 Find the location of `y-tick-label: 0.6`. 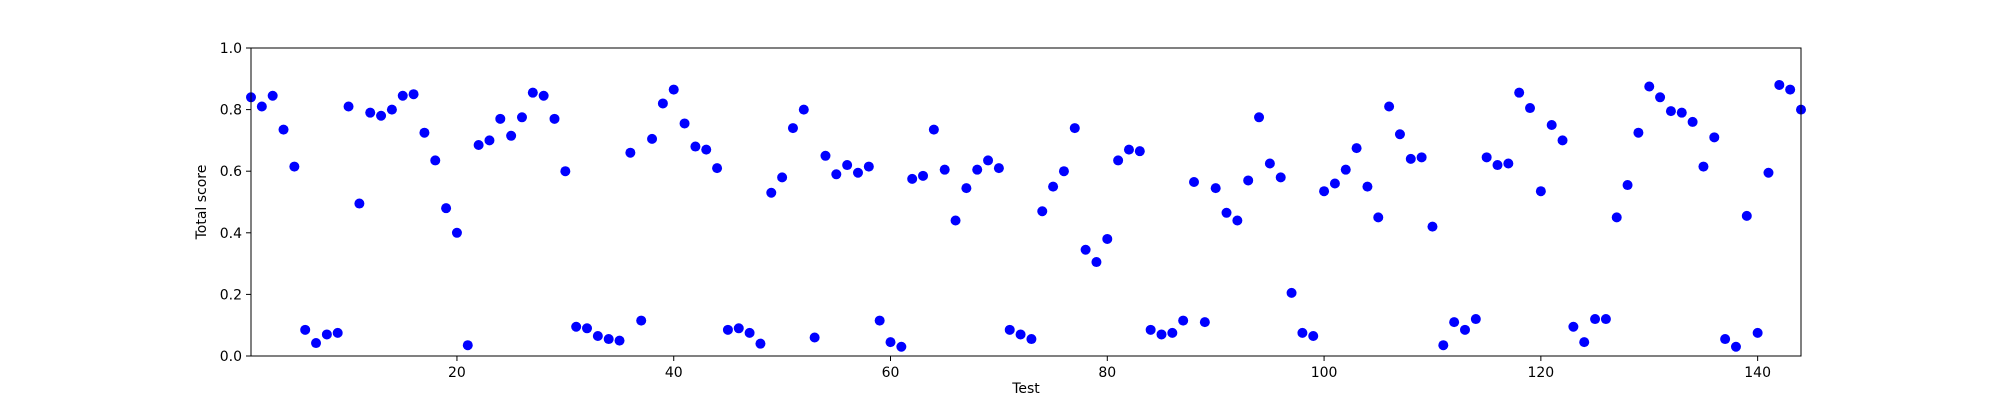

y-tick-label: 0.6 is located at coordinates (231, 172).